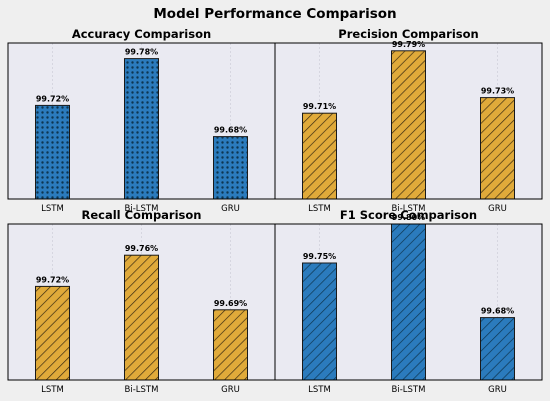  I want to click on chart-title: Recall Comparison, so click(142, 215).